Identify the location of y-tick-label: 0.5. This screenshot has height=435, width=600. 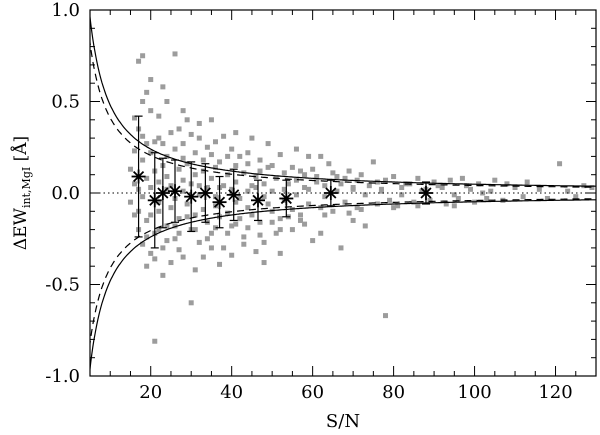
(65, 102).